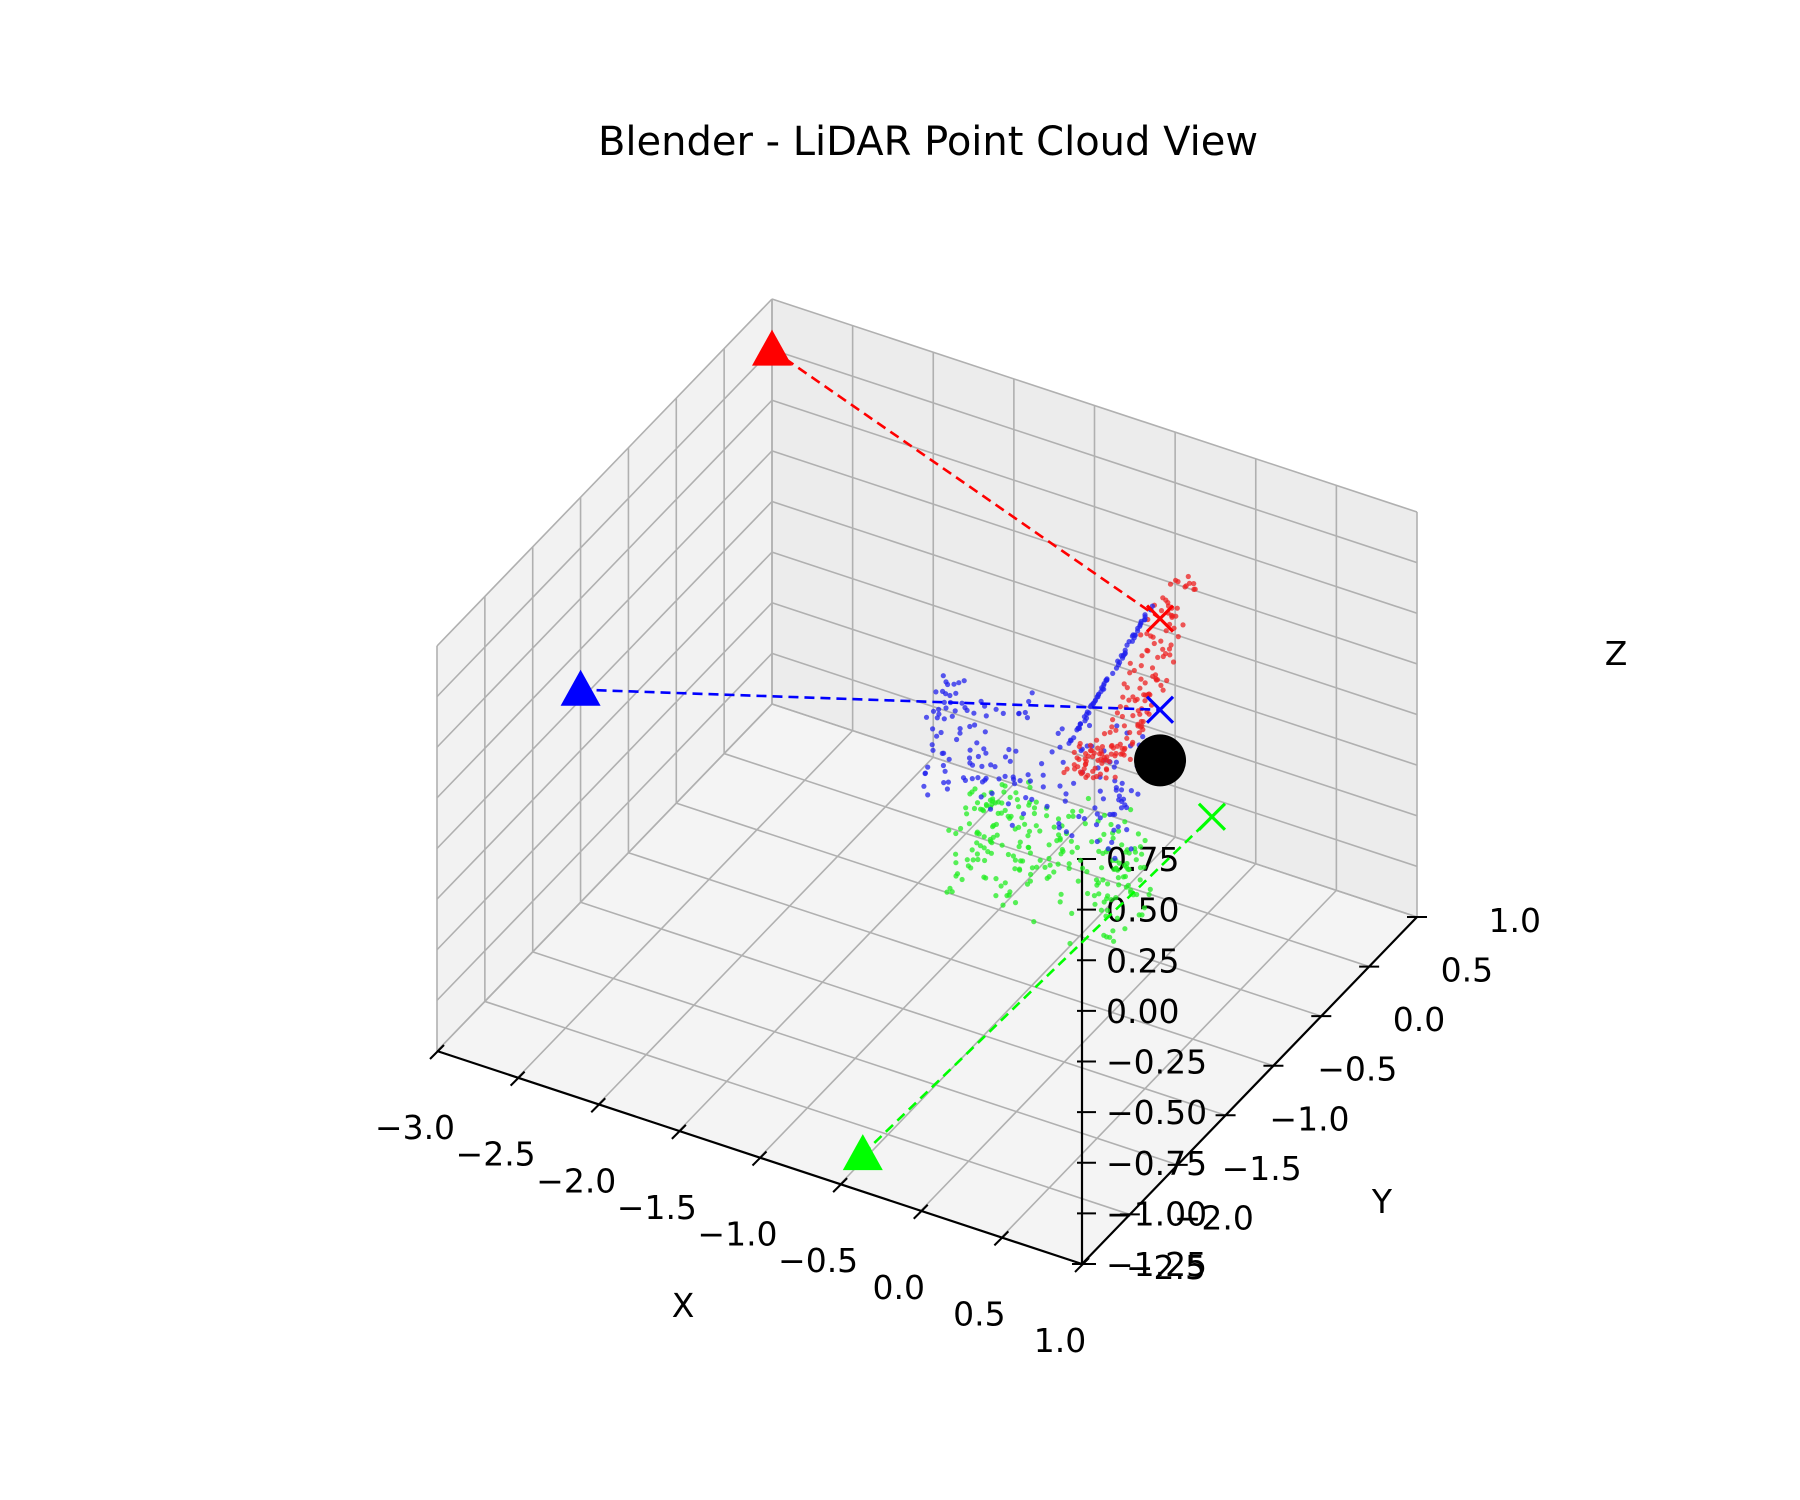 This screenshot has width=1800, height=1500. Describe the element at coordinates (1156, 1213) in the screenshot. I see `z-tick-label: −1.00` at that location.